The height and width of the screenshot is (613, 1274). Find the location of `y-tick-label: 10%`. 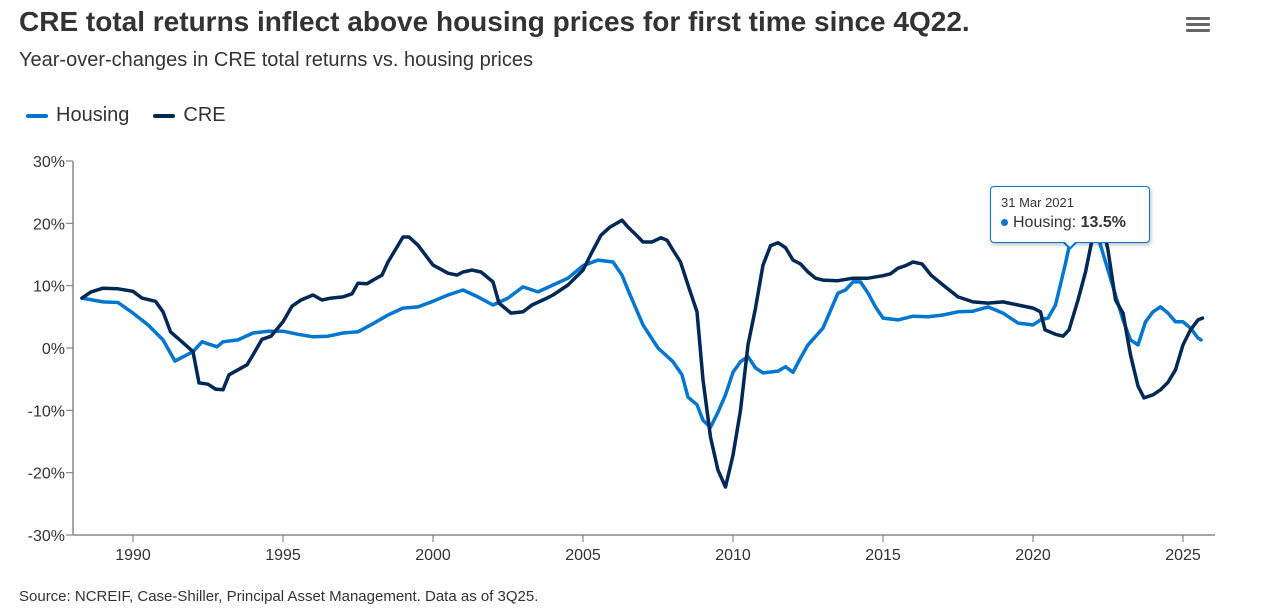

y-tick-label: 10% is located at coordinates (49, 287).